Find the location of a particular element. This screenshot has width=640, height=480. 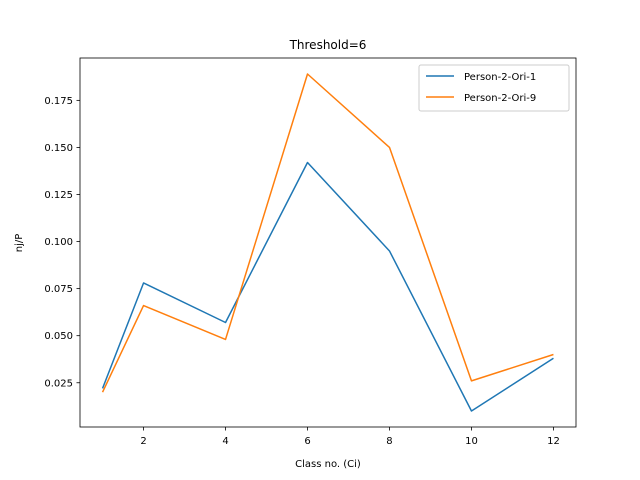

x-axis-ticks: 2 4 6 8 10 12 is located at coordinates (350, 437).